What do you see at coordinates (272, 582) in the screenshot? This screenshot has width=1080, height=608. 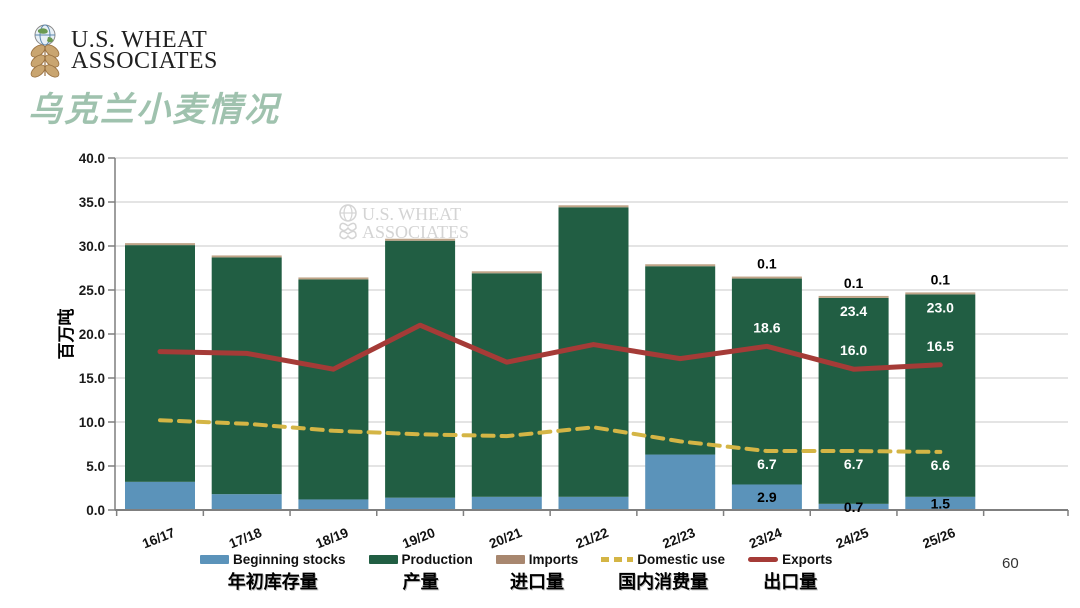 I see `legend-label-zh: 年初库存量` at bounding box center [272, 582].